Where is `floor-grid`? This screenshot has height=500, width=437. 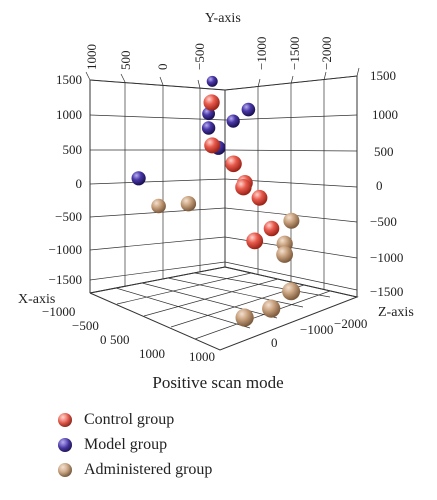 floor-grid is located at coordinates (223, 306).